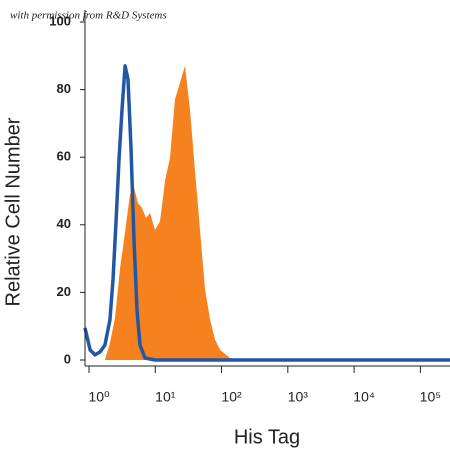  Describe the element at coordinates (267, 437) in the screenshot. I see `x-axis-label: His Tag` at that location.